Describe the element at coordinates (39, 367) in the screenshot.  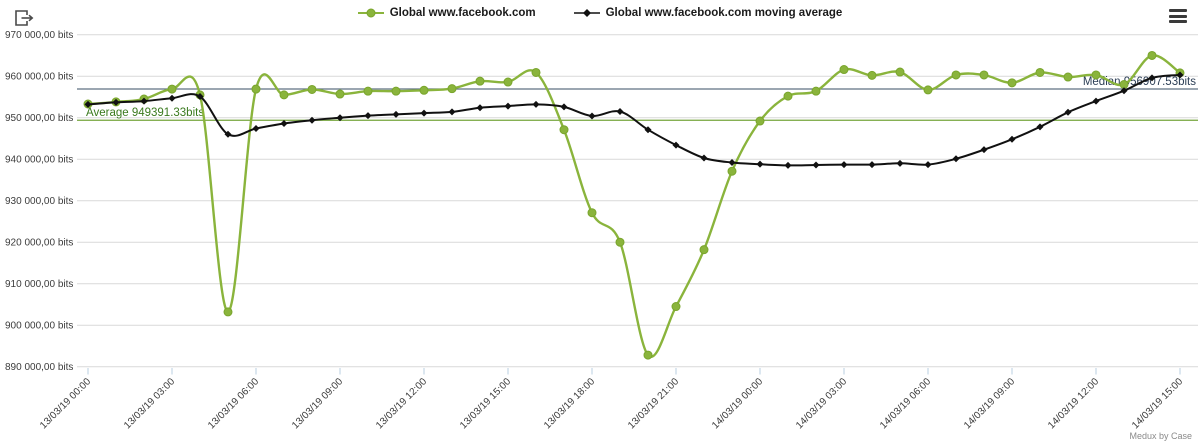
I see `y-axis-label: 890 000,00 bits` at that location.